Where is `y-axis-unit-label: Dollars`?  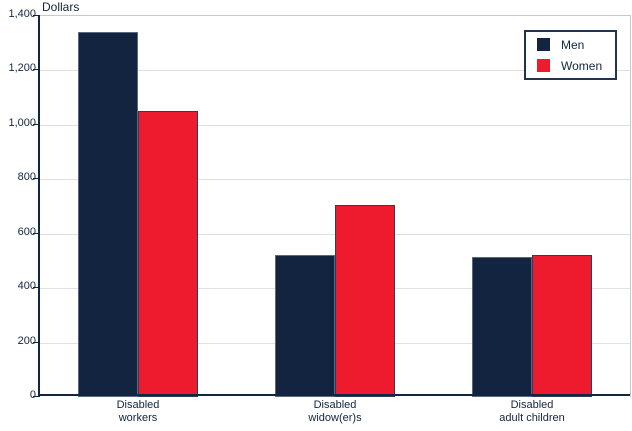 y-axis-unit-label: Dollars is located at coordinates (61, 7).